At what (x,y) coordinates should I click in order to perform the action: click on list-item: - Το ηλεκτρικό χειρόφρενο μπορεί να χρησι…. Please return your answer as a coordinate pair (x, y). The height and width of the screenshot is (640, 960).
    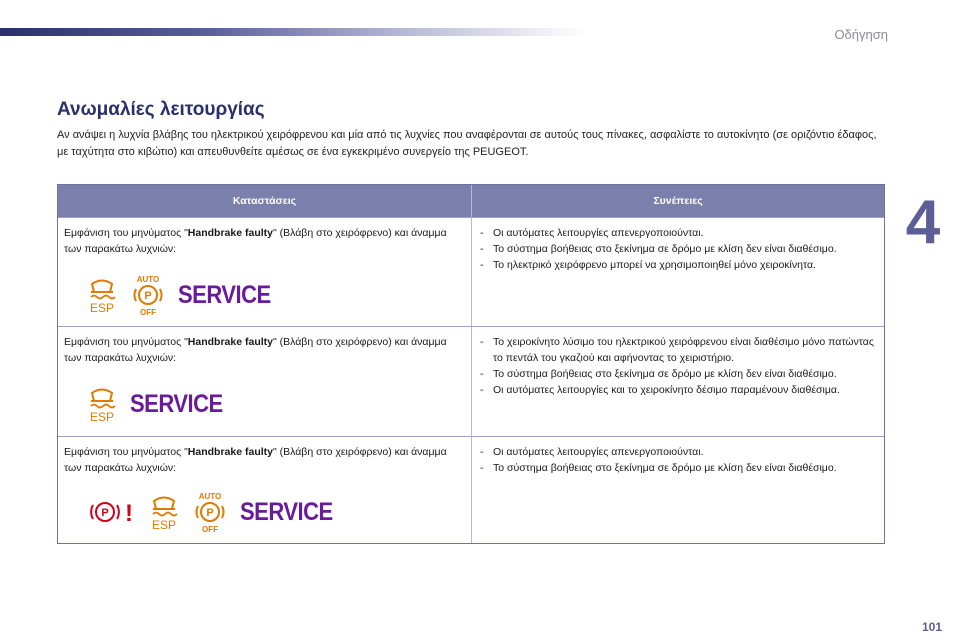
    Looking at the image, I should click on (648, 265).